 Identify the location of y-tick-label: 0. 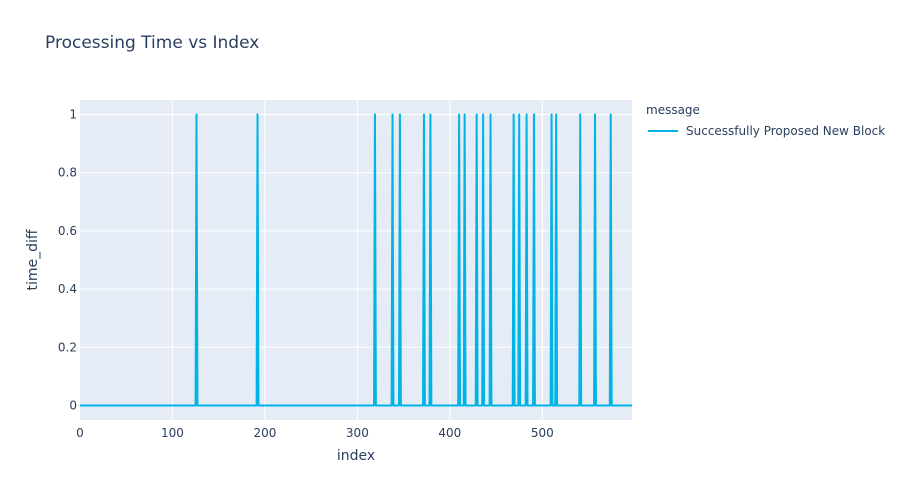
(73, 405).